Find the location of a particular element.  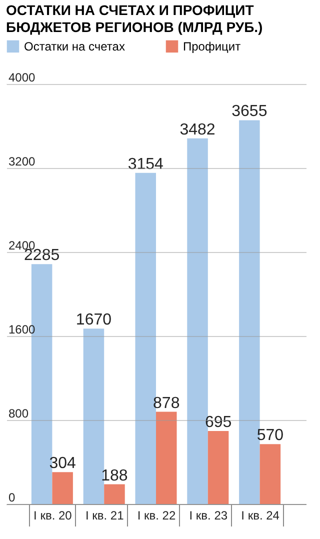

data-label: 570 is located at coordinates (270, 435).